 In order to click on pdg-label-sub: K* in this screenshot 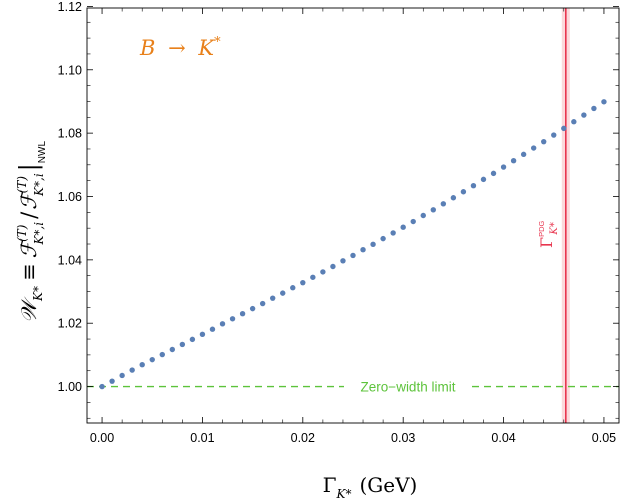, I will do `click(554, 228)`.